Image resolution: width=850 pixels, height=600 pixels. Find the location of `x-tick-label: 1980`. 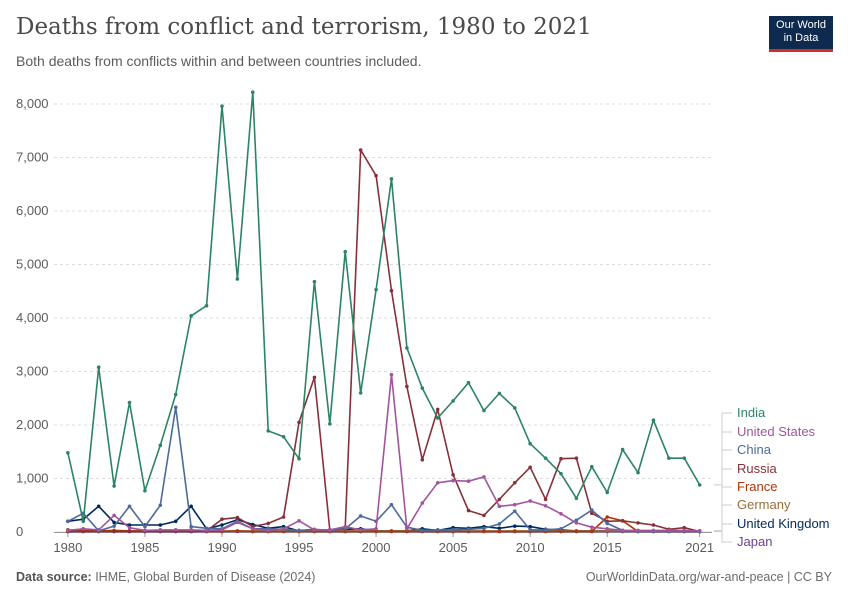

x-tick-label: 1980 is located at coordinates (67, 547).